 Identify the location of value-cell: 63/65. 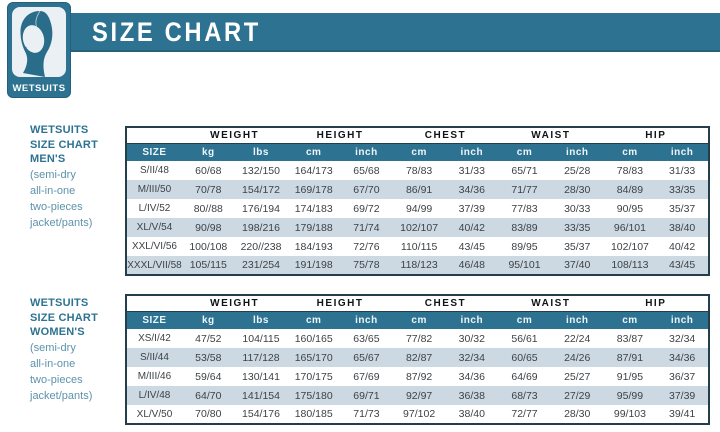
(366, 338).